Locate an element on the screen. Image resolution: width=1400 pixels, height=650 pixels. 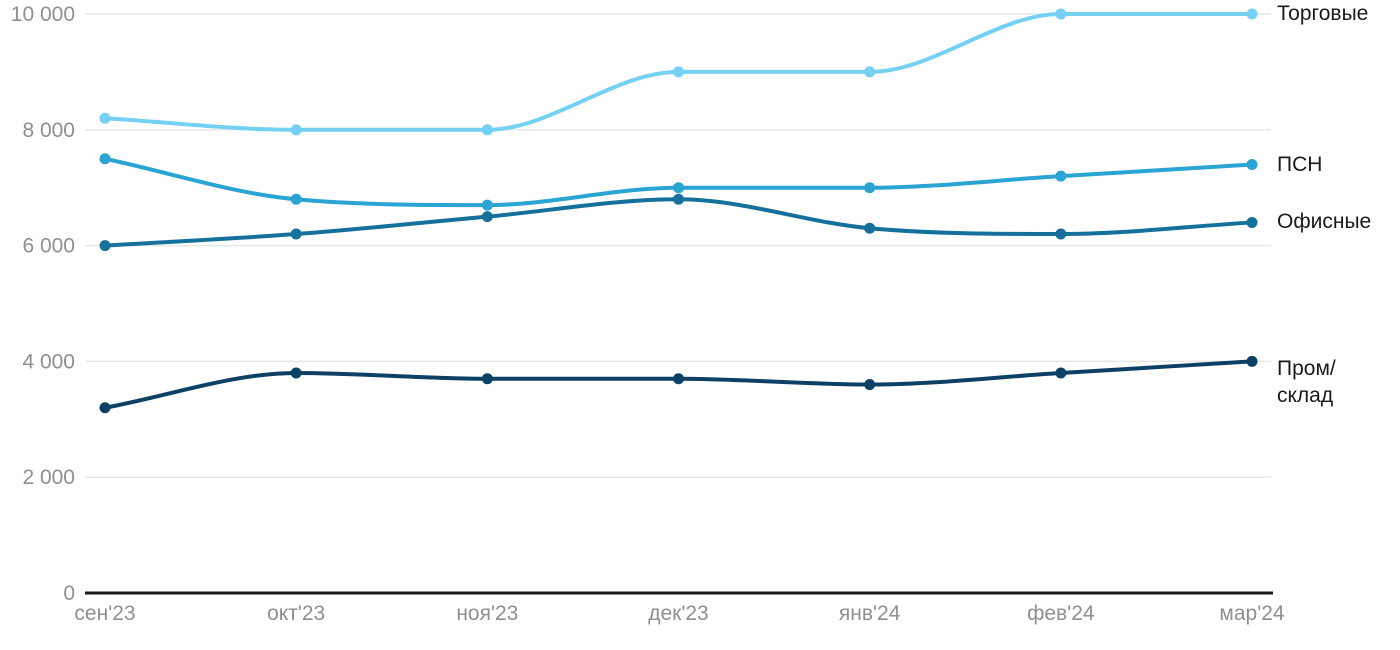
x-tick-label: фев'24 is located at coordinates (1061, 613).